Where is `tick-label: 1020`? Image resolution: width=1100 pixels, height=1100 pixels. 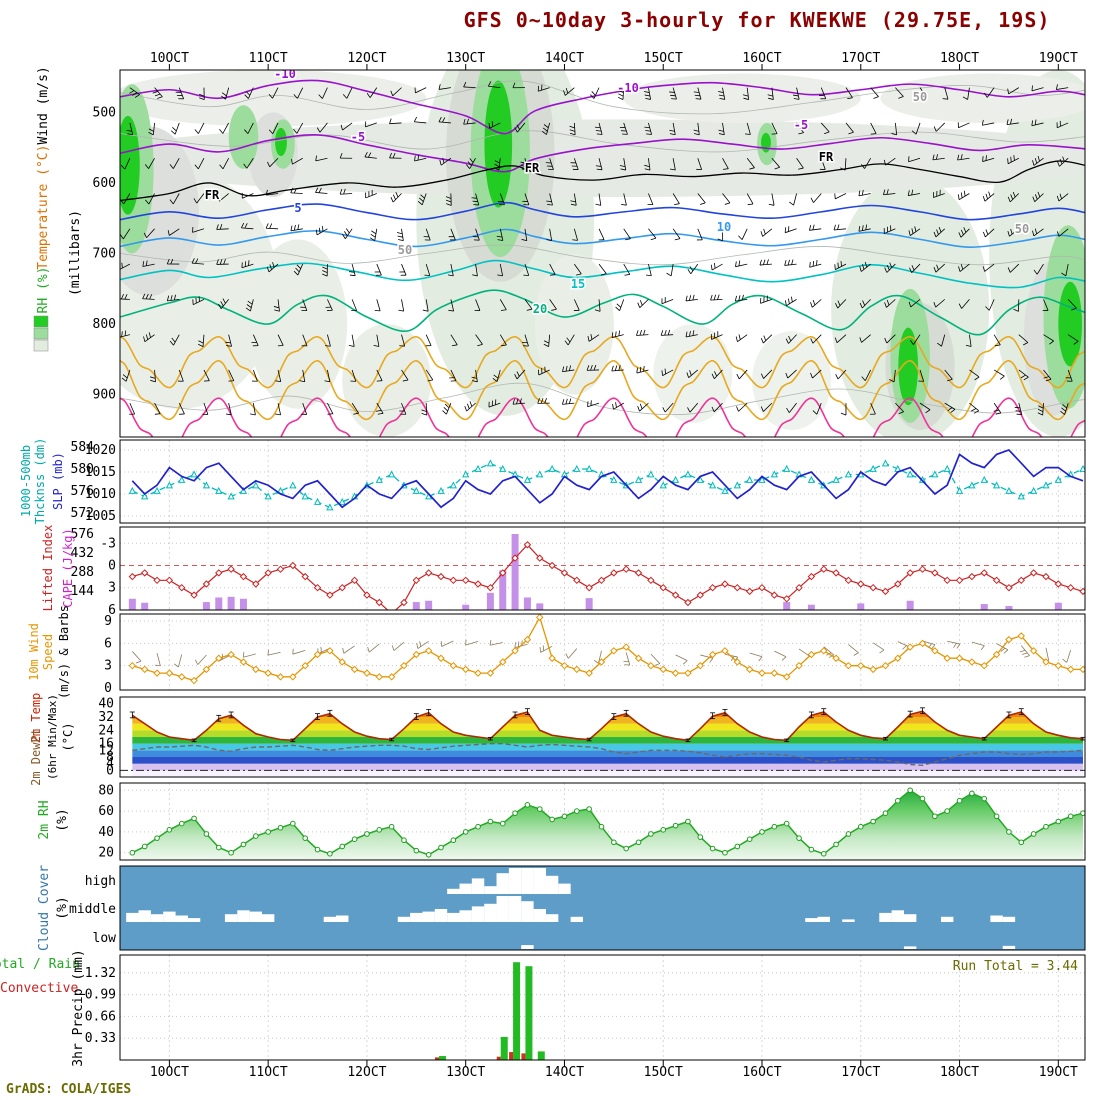 tick-label: 1020 is located at coordinates (100, 450).